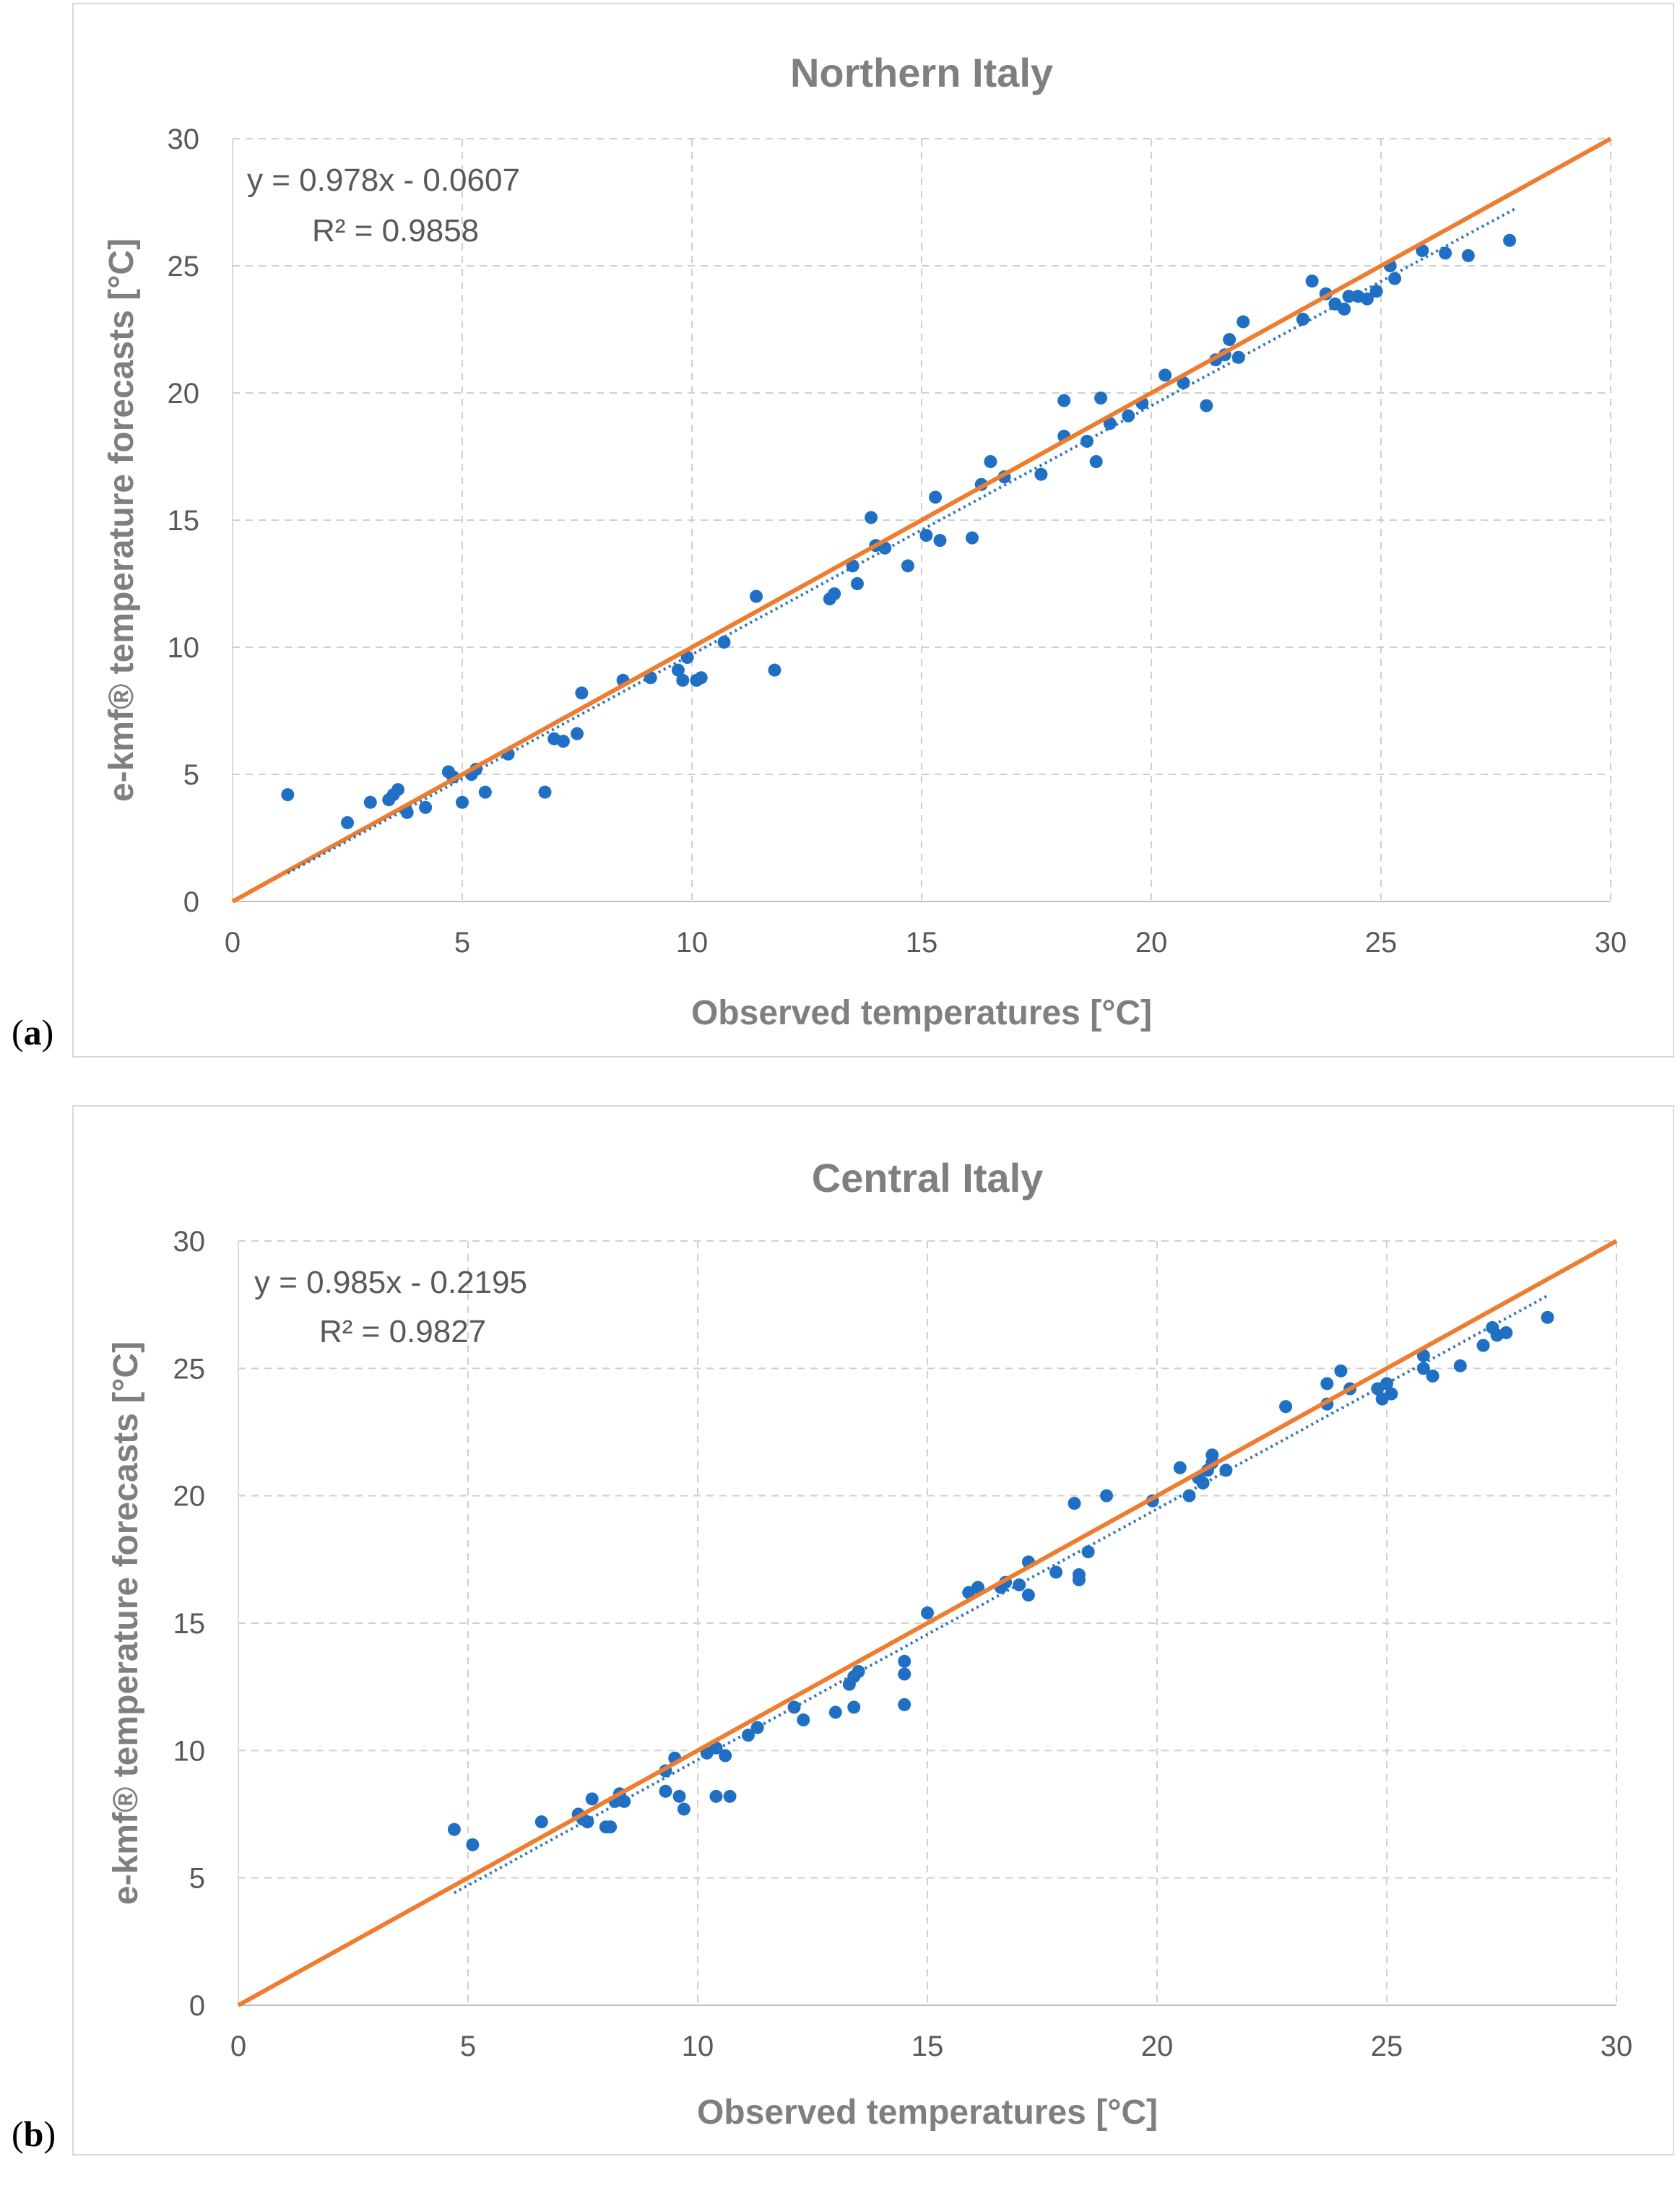  I want to click on x-tick-label: 25, so click(1381, 943).